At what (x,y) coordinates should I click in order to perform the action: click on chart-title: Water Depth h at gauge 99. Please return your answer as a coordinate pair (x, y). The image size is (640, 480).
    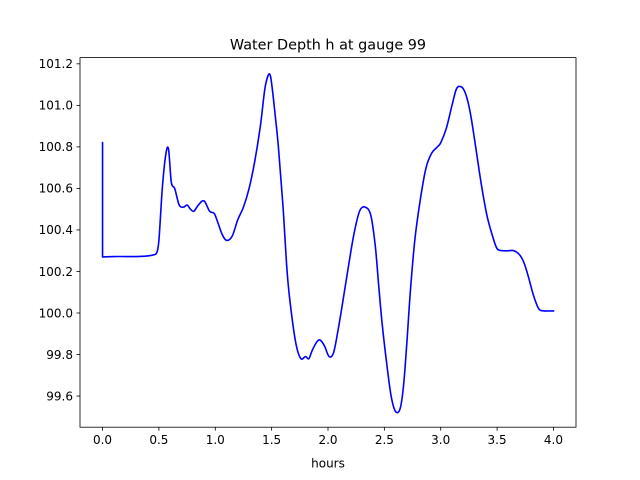
    Looking at the image, I should click on (328, 46).